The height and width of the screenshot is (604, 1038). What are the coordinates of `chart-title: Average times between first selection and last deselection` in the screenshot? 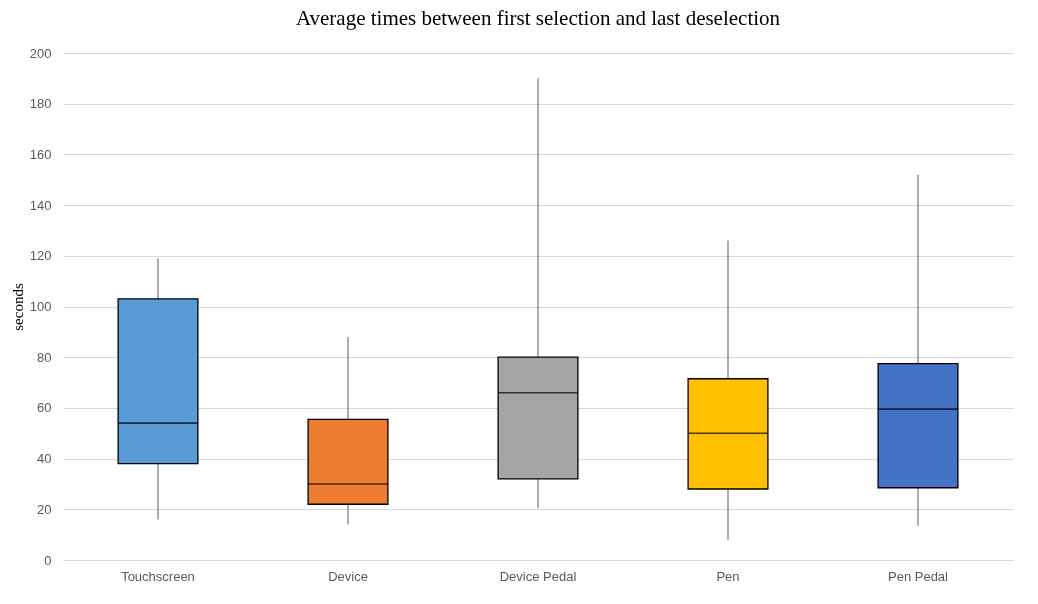 It's located at (538, 18).